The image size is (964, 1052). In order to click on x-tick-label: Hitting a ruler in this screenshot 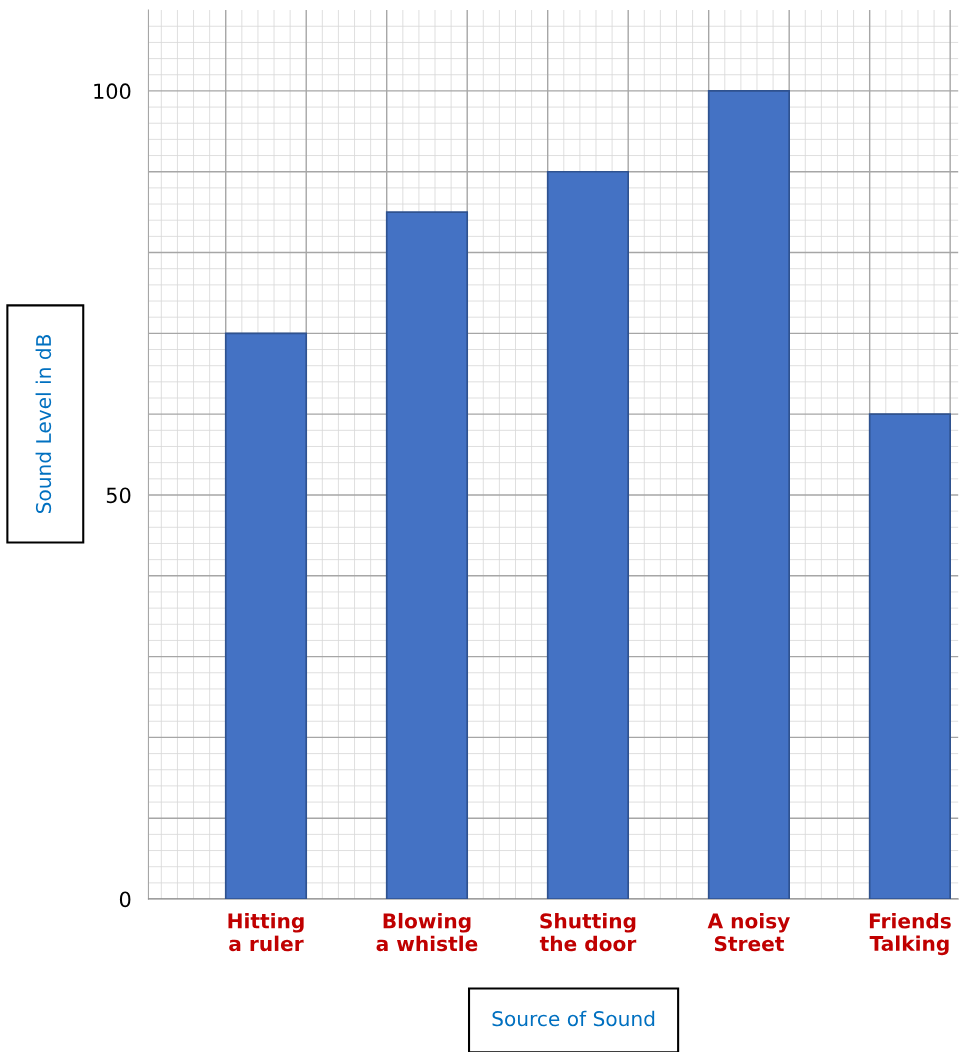, I will do `click(266, 932)`.